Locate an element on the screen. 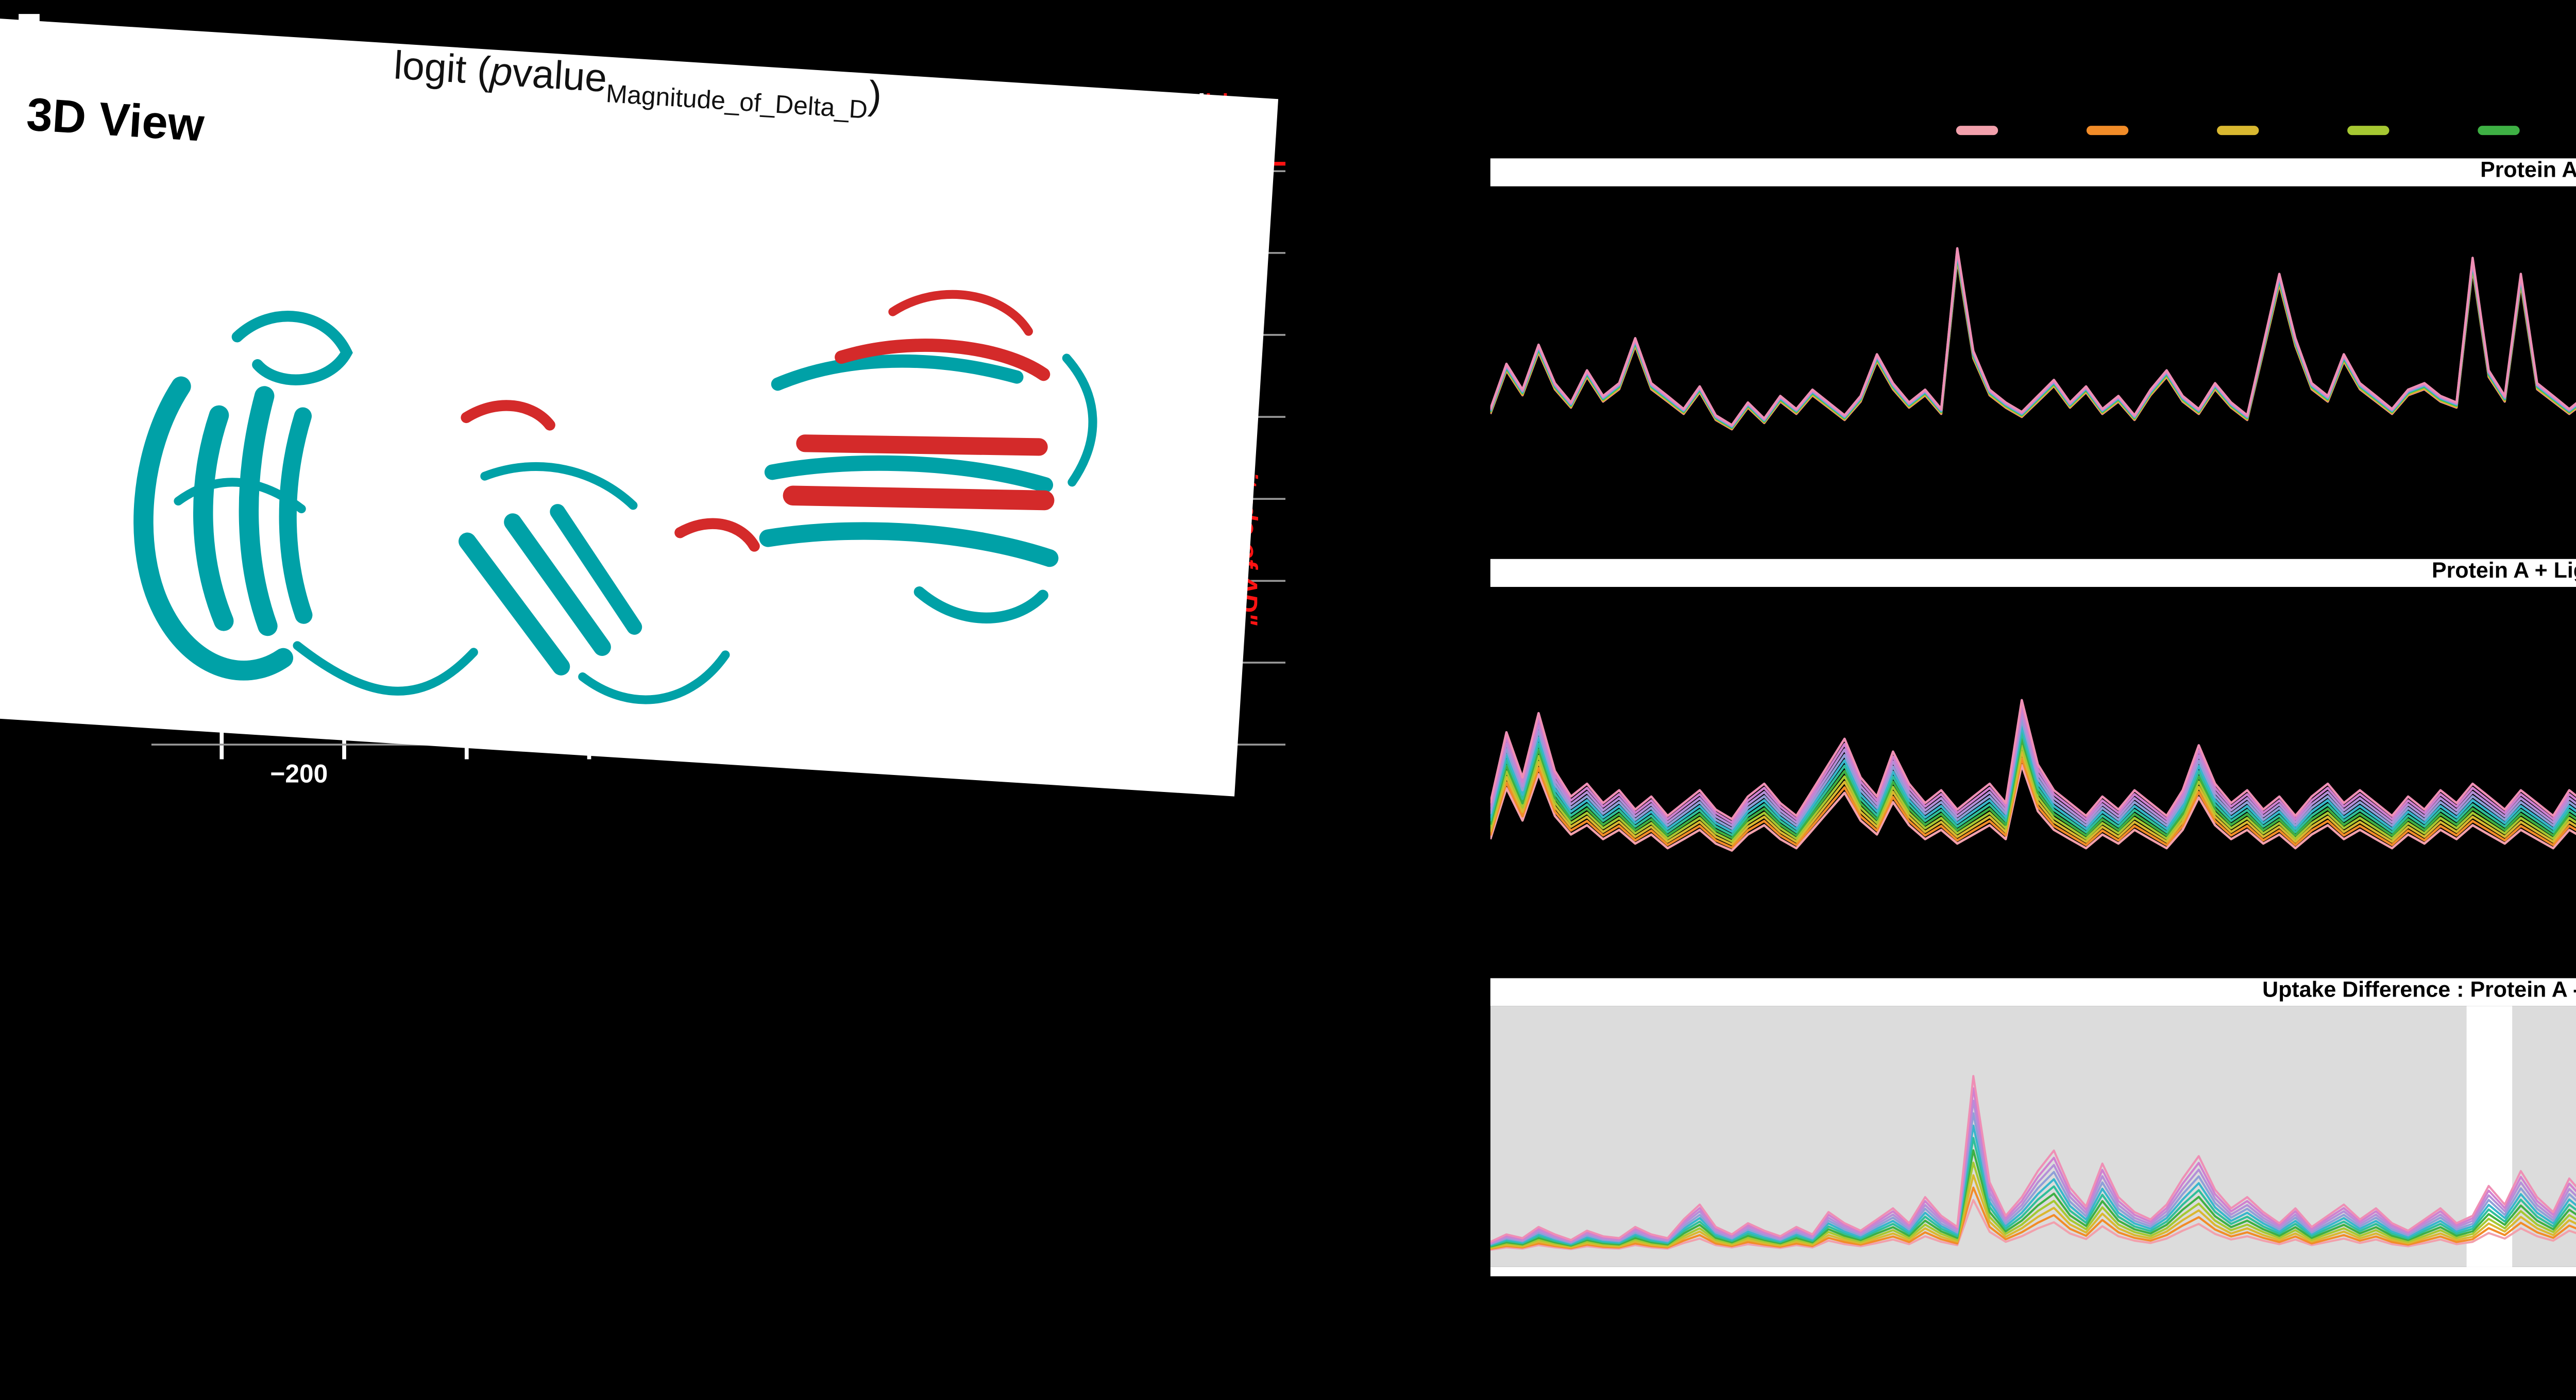  xlabel-main: value is located at coordinates (559, 76).